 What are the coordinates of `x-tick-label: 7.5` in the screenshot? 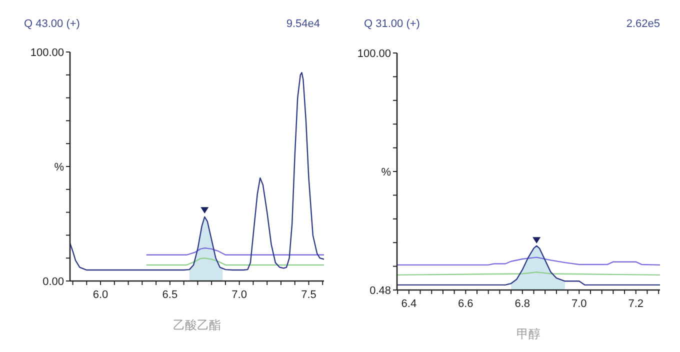 It's located at (308, 295).